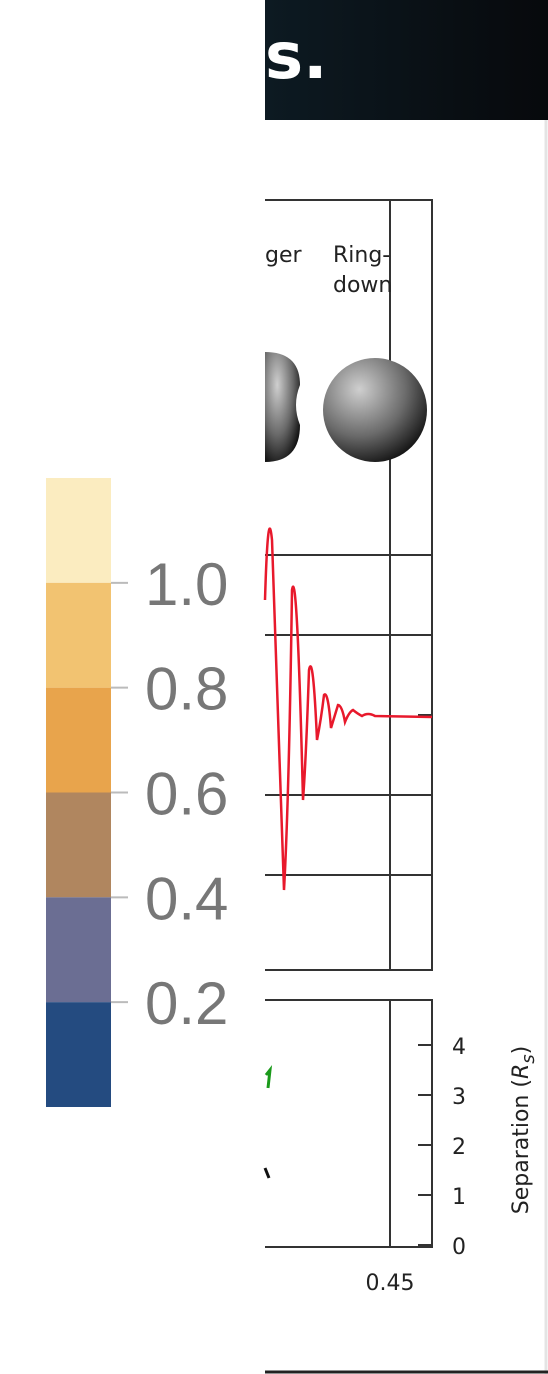  Describe the element at coordinates (296, 57) in the screenshot. I see `header-text: s.` at that location.